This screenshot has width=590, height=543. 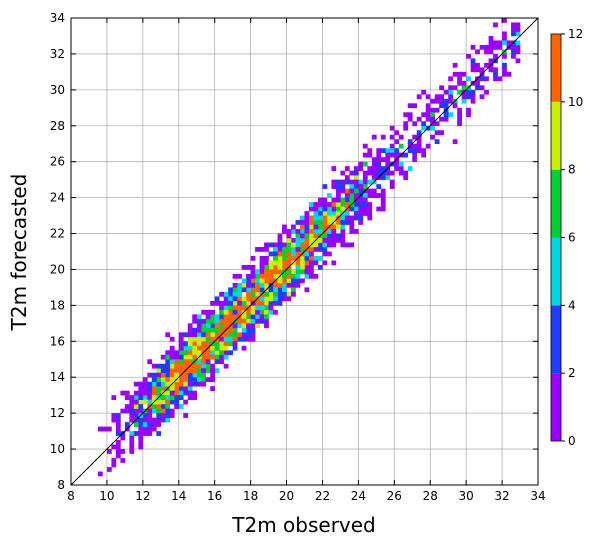 I want to click on colorbar-segment, so click(x=556, y=68).